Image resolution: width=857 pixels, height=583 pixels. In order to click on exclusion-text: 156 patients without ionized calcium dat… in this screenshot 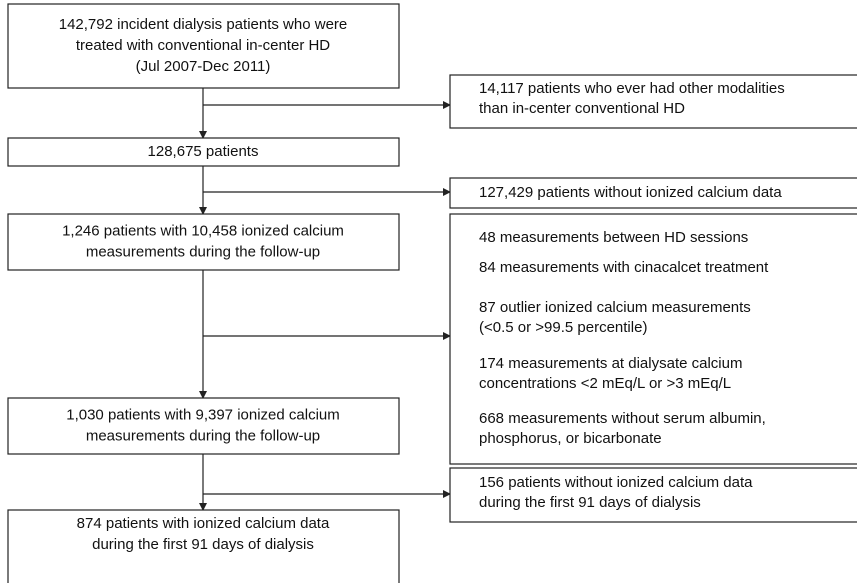, I will do `click(616, 482)`.